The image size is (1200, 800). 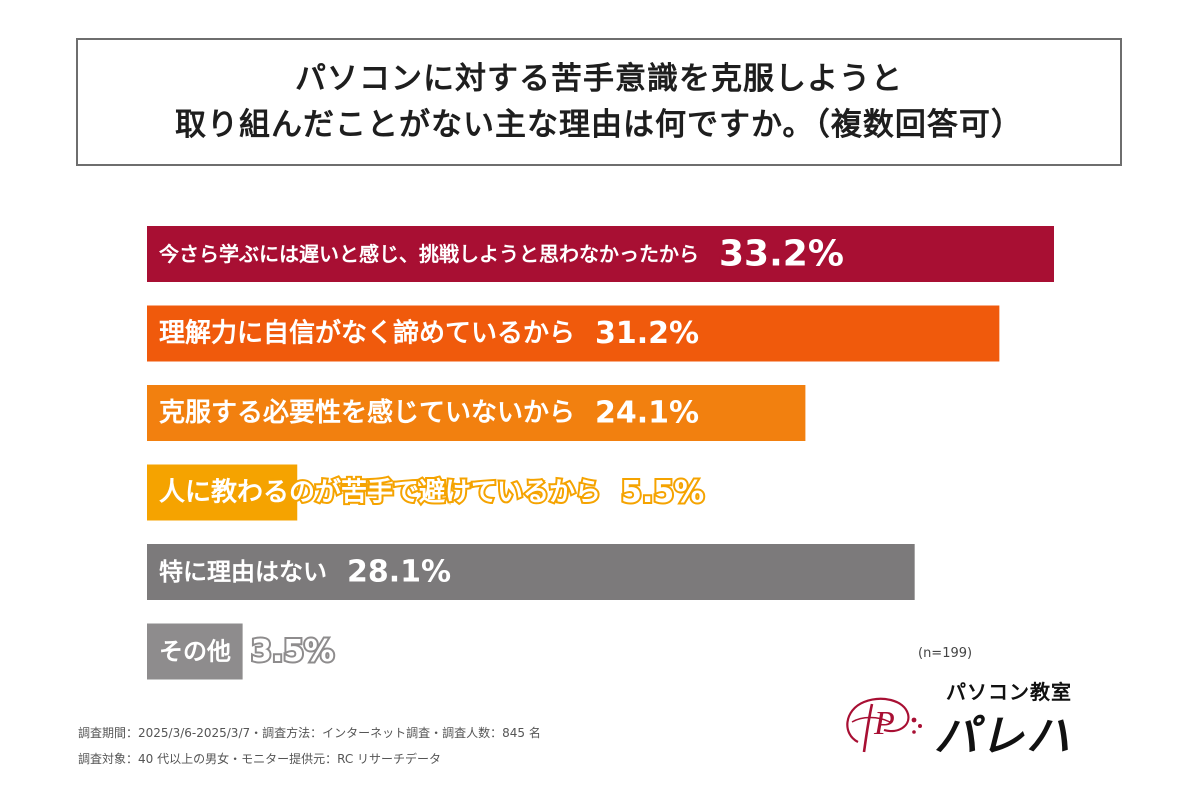 What do you see at coordinates (367, 333) in the screenshot?
I see `bar-label-2: 理解力に自信がなく諦めているから` at bounding box center [367, 333].